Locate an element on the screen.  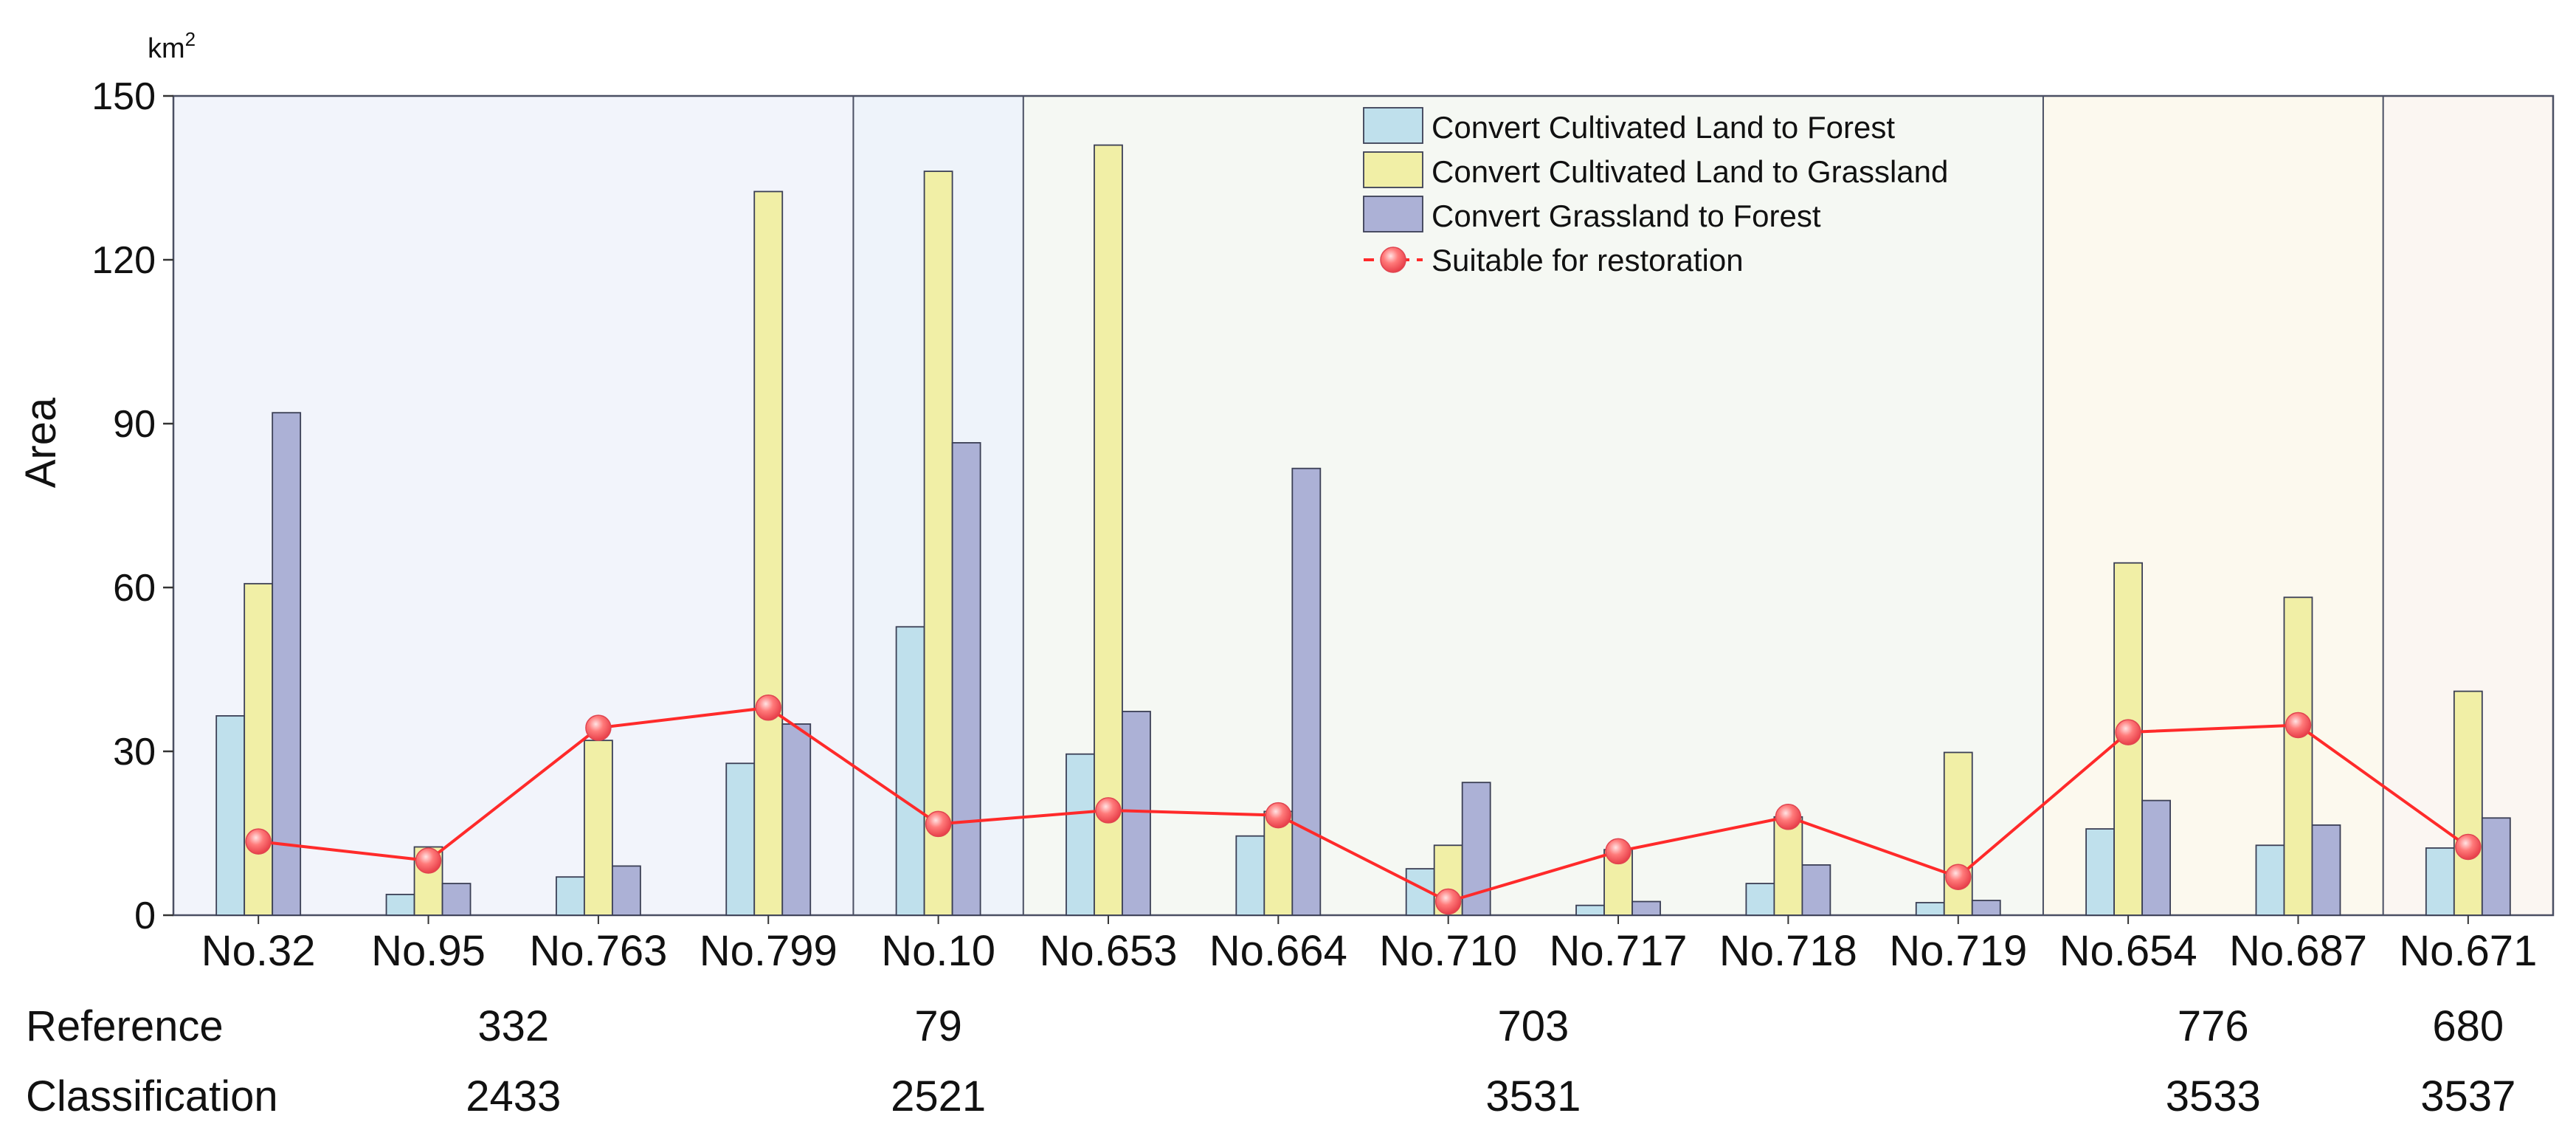
x-tick-label-3: No.799 is located at coordinates (769, 951).